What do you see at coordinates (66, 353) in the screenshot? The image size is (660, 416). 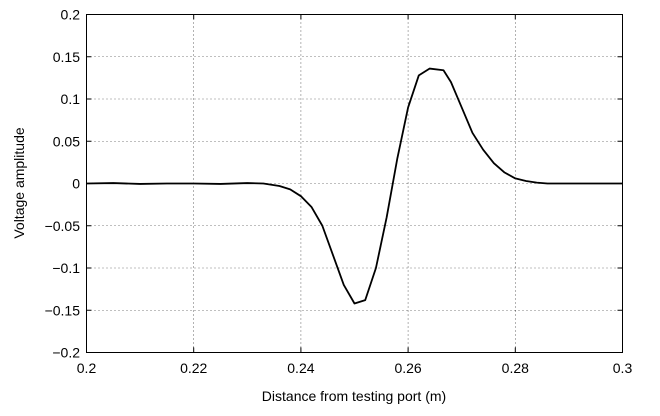 I see `y-tick-label: −0.2` at bounding box center [66, 353].